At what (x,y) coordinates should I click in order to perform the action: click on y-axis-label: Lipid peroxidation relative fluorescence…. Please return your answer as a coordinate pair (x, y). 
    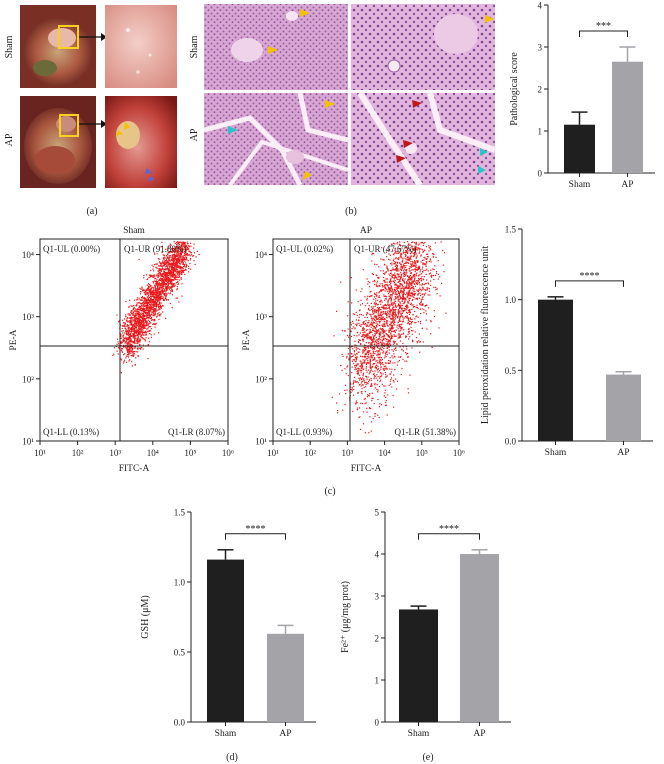
    Looking at the image, I should click on (485, 335).